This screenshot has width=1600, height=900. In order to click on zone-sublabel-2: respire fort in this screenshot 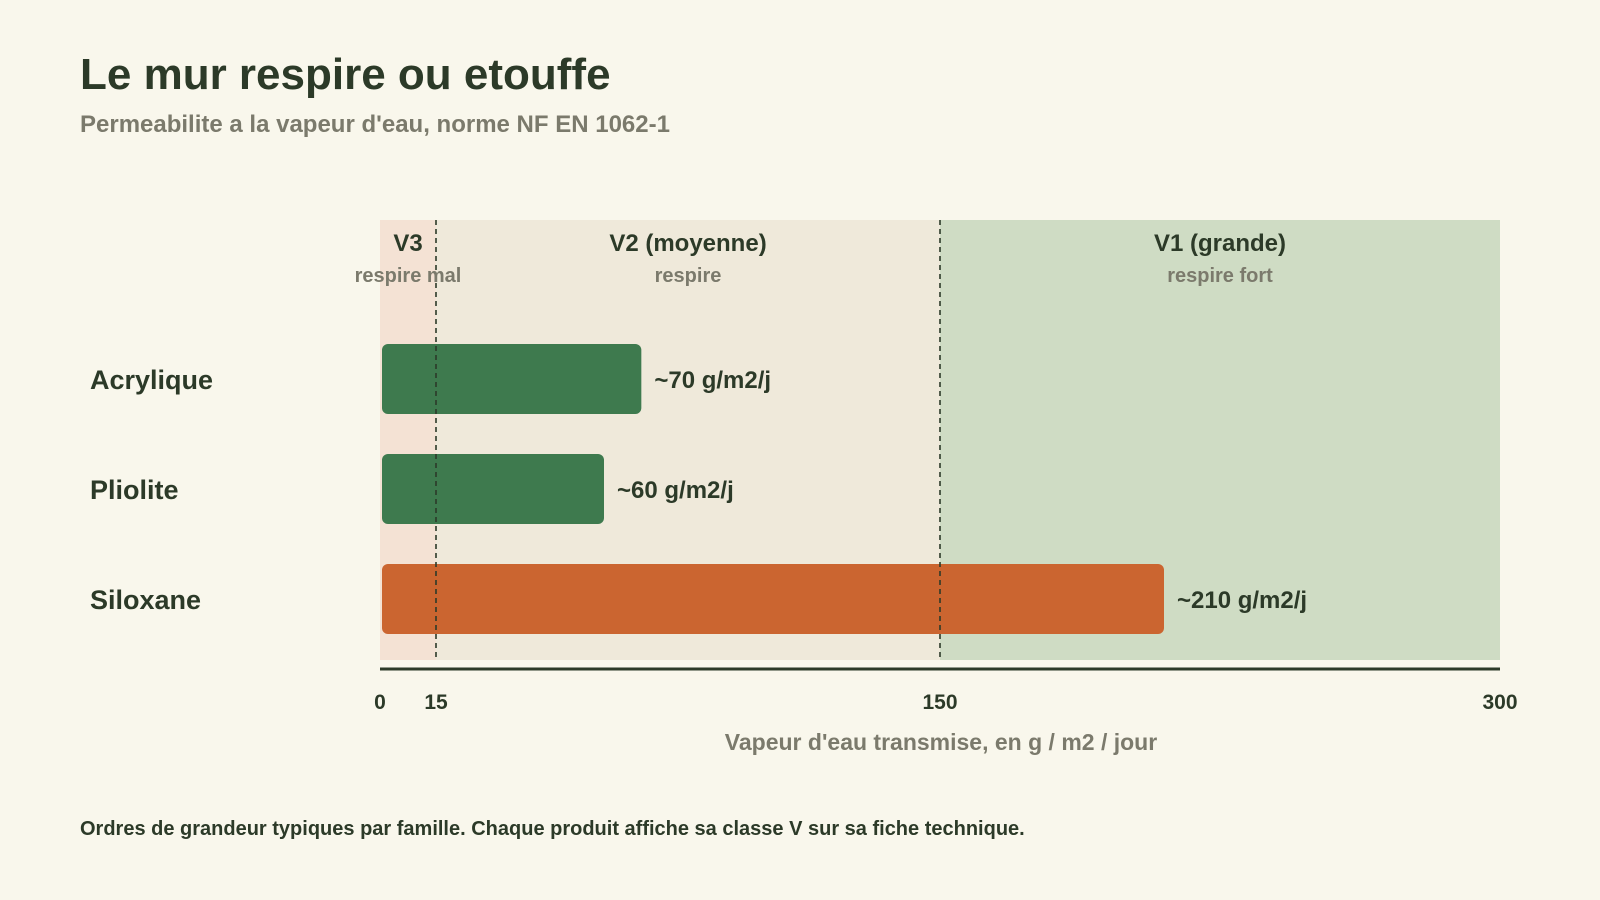, I will do `click(1220, 276)`.